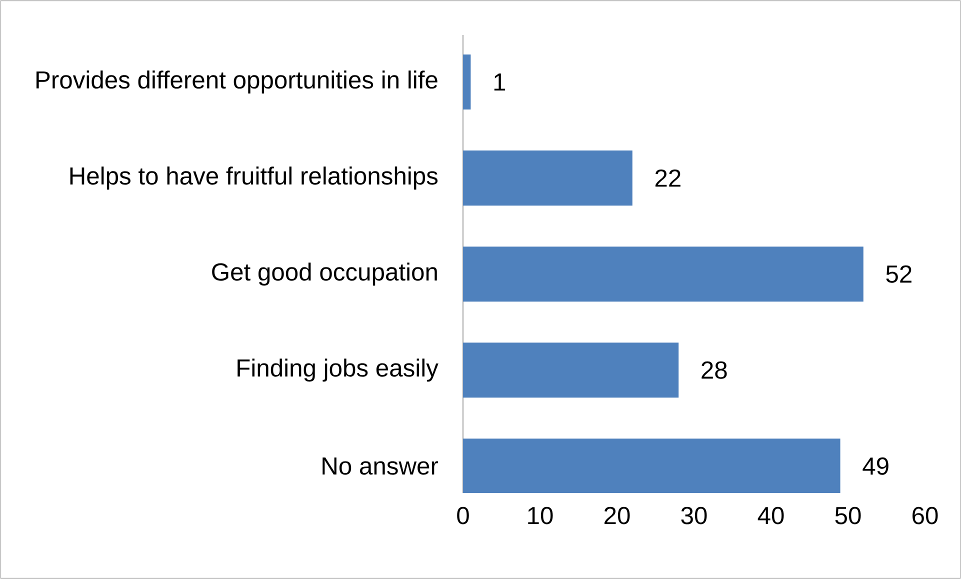  What do you see at coordinates (875, 466) in the screenshot?
I see `data-label: 49` at bounding box center [875, 466].